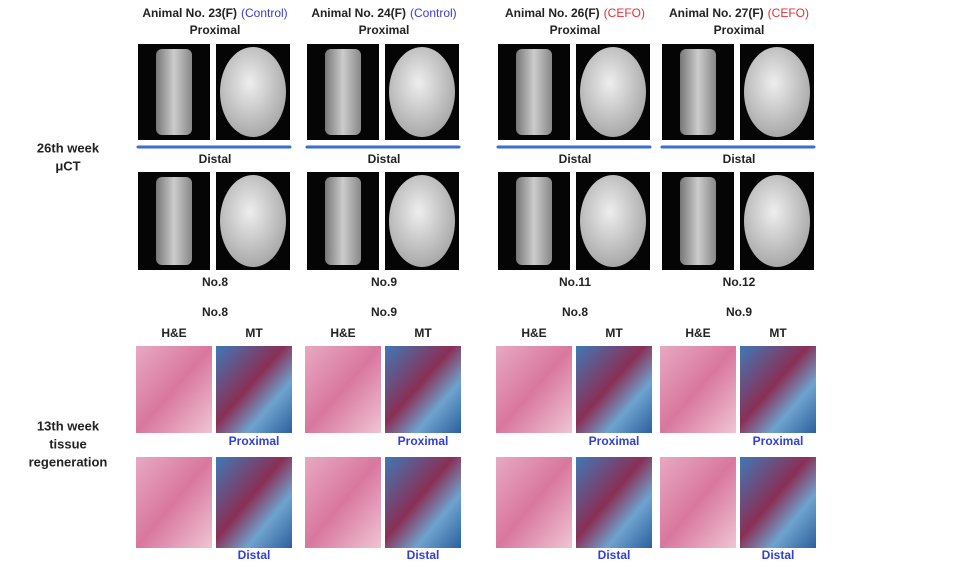 Image resolution: width=960 pixels, height=571 pixels. I want to click on ct-number: No.8, so click(215, 282).